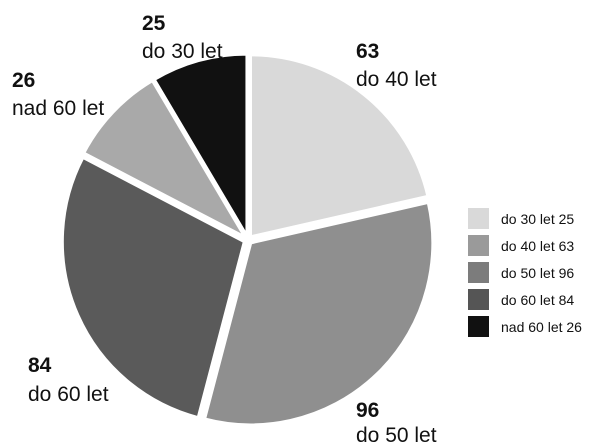 The width and height of the screenshot is (611, 443). What do you see at coordinates (40, 365) in the screenshot?
I see `callout-value: 84` at bounding box center [40, 365].